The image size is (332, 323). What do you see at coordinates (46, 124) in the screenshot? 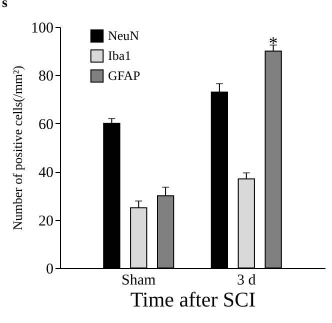
I see `y-tick-label: 60` at bounding box center [46, 124].